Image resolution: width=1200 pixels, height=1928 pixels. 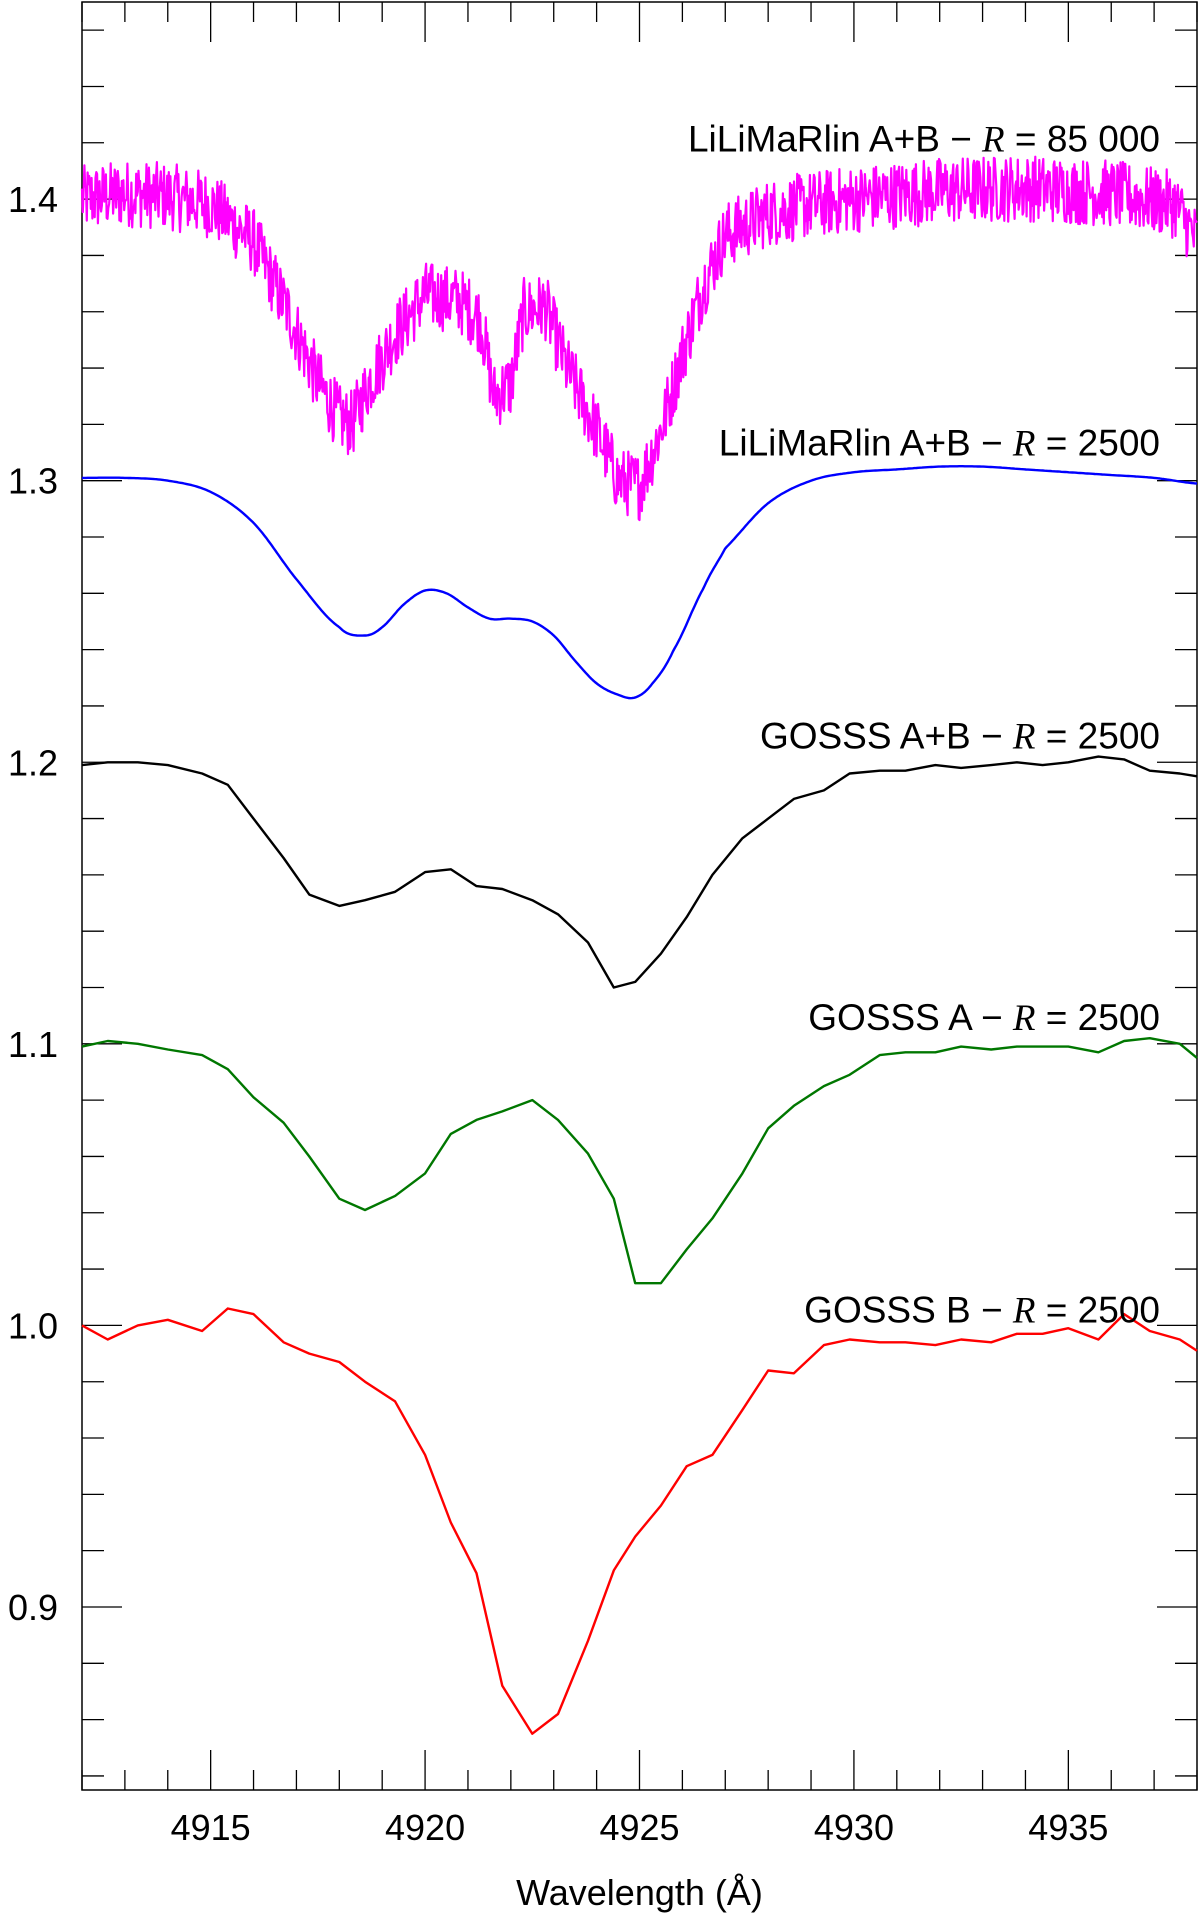 I want to click on series-label: GOSSS B − R = 2500, so click(x=982, y=1311).